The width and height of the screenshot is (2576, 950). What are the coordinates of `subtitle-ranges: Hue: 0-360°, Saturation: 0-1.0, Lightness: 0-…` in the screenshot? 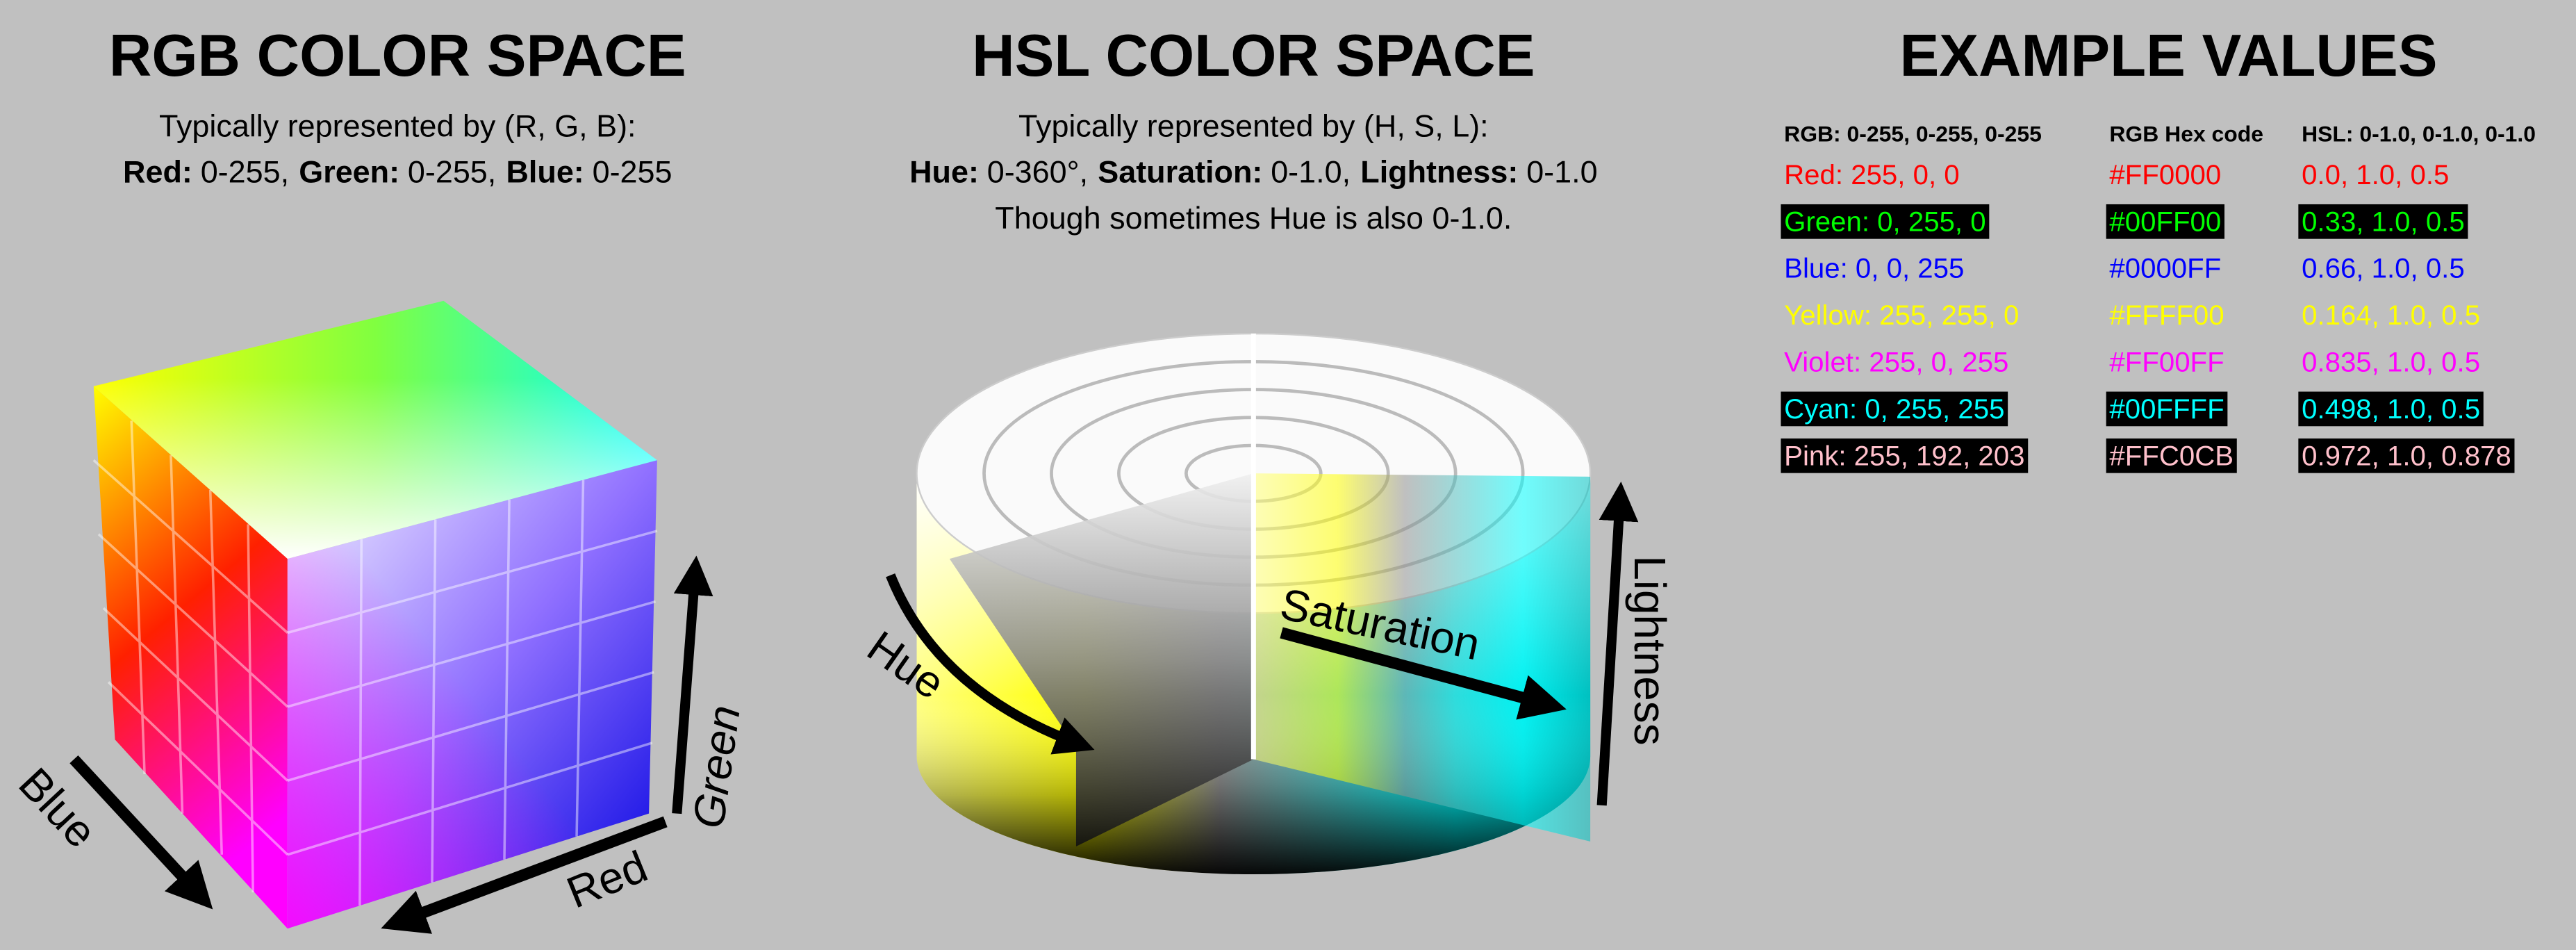 It's located at (1253, 172).